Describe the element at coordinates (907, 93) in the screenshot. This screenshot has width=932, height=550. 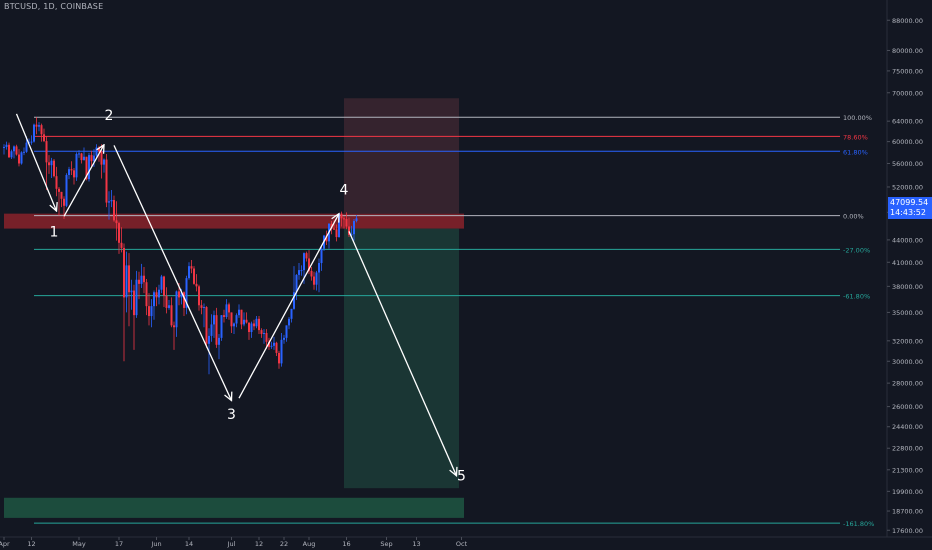
I see `price-tick-label: 70000.00` at that location.